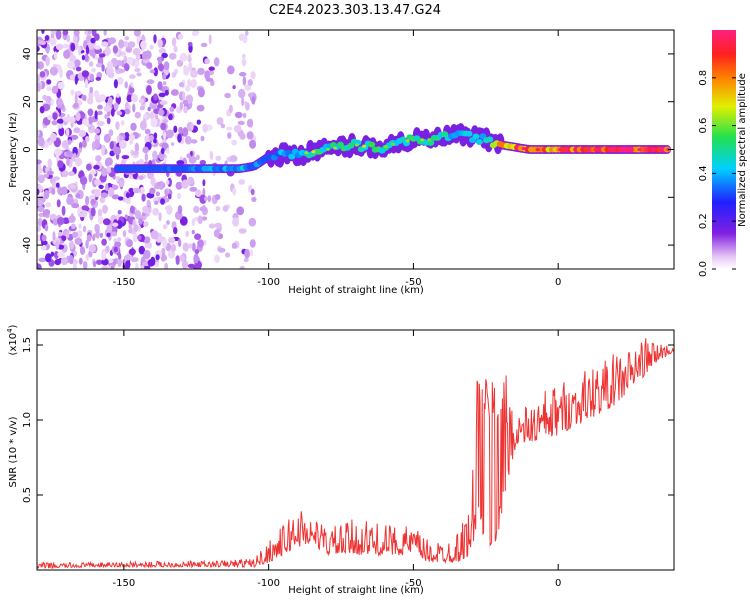 This screenshot has height=600, width=750. I want to click on spectrogram-y-label: Frequency (Hz), so click(13, 150).